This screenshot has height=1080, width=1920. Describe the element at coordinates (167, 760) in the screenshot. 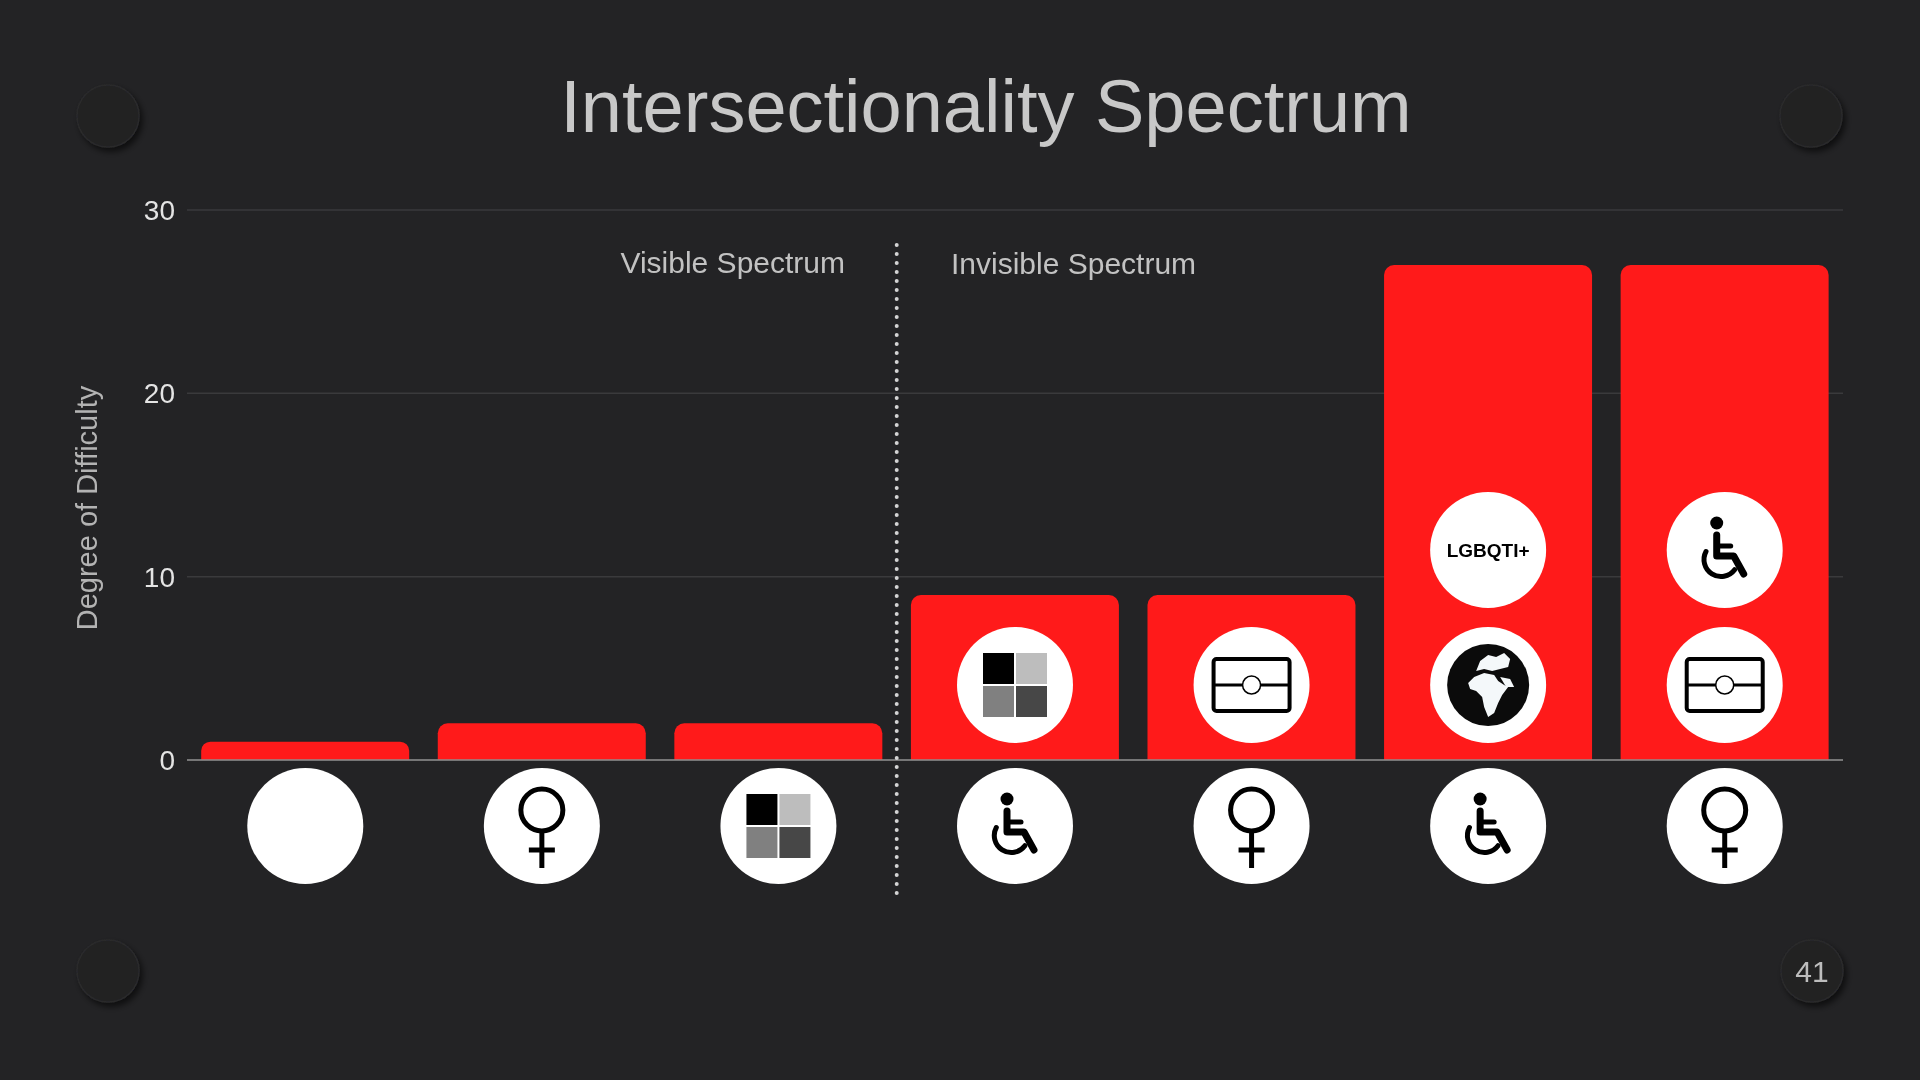

I see `y-tick-label: 0` at that location.